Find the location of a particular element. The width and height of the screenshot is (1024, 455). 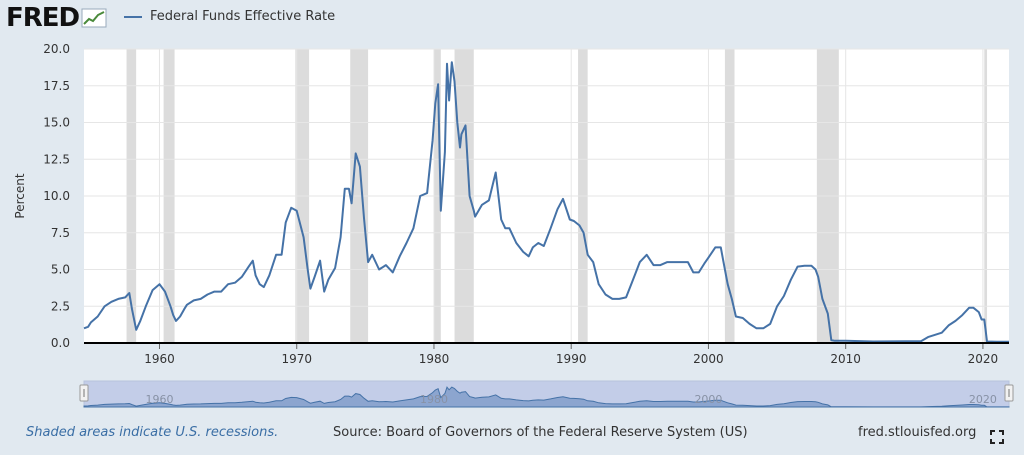

y-tick-label: 10.0 is located at coordinates (56, 196).